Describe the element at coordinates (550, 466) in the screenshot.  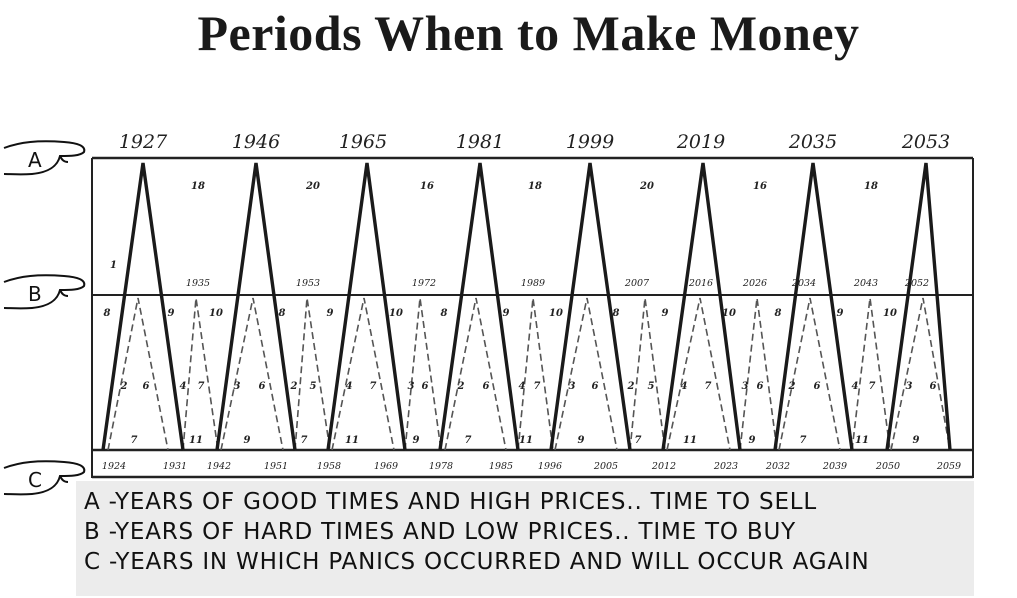
I see `c-year: 1996` at that location.